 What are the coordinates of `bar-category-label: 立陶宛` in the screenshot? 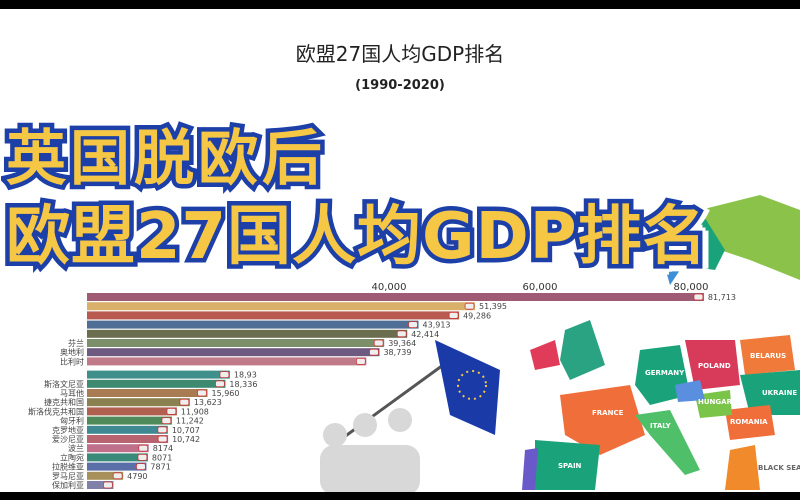 It's located at (72, 457).